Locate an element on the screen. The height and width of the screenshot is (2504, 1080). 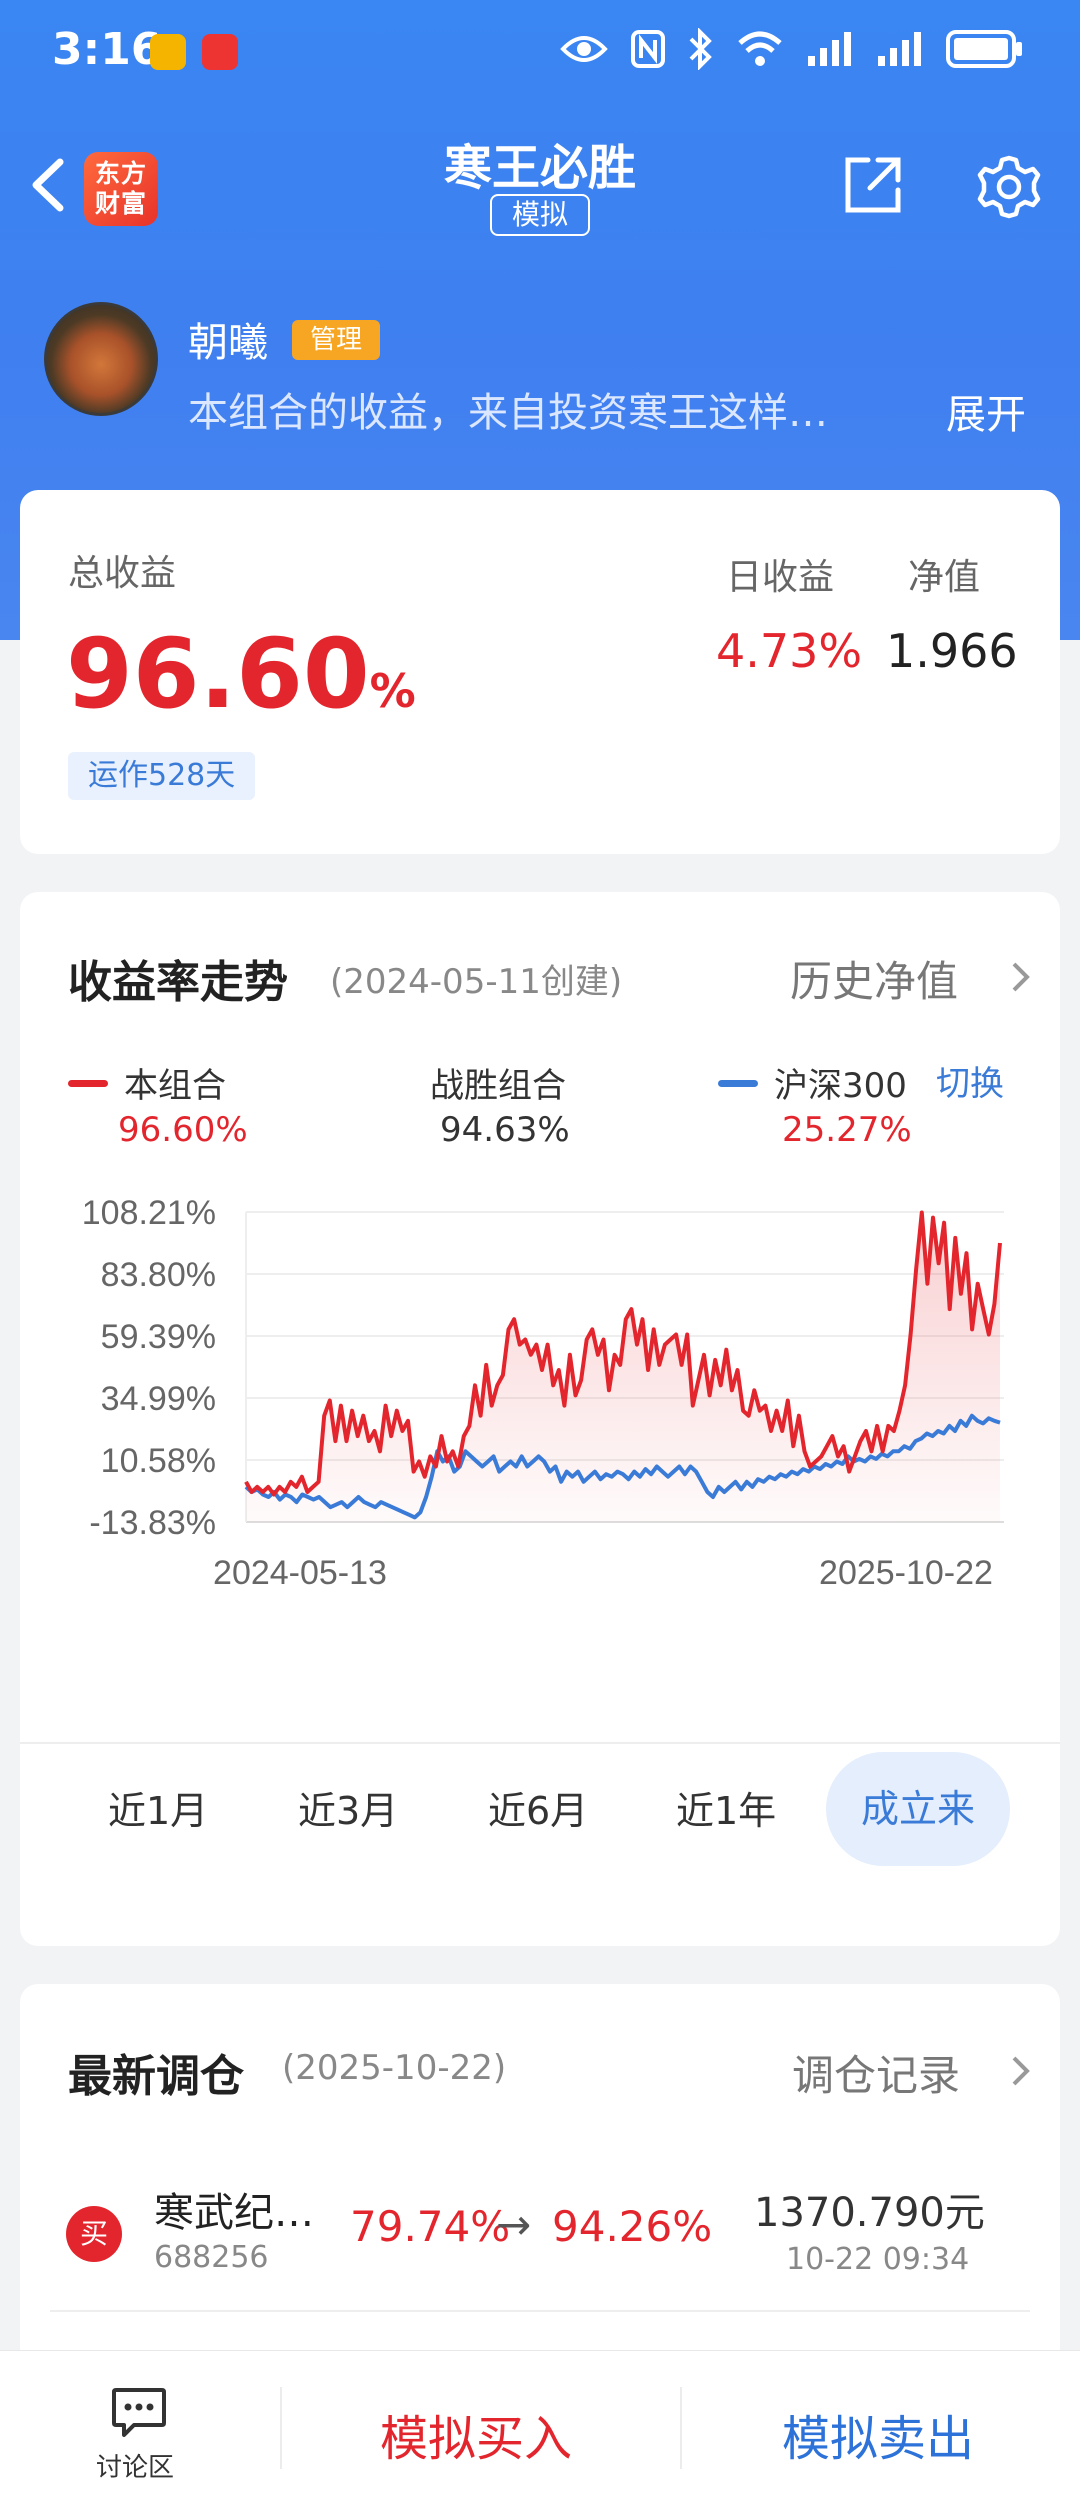
weight-to: 94.26% is located at coordinates (632, 2226).